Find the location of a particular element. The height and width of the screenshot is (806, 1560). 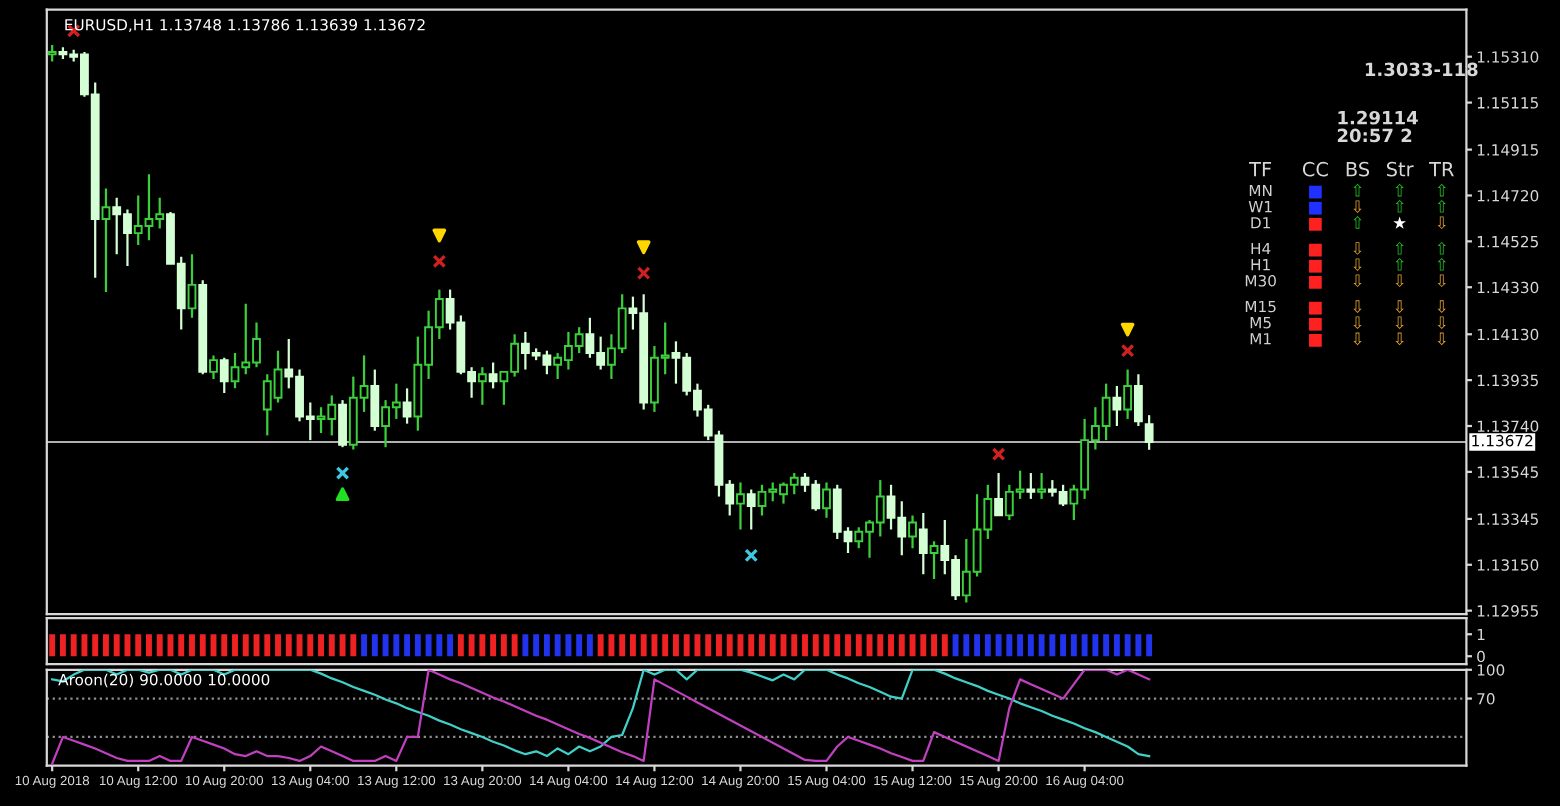

category-label: TF is located at coordinates (1260, 169).